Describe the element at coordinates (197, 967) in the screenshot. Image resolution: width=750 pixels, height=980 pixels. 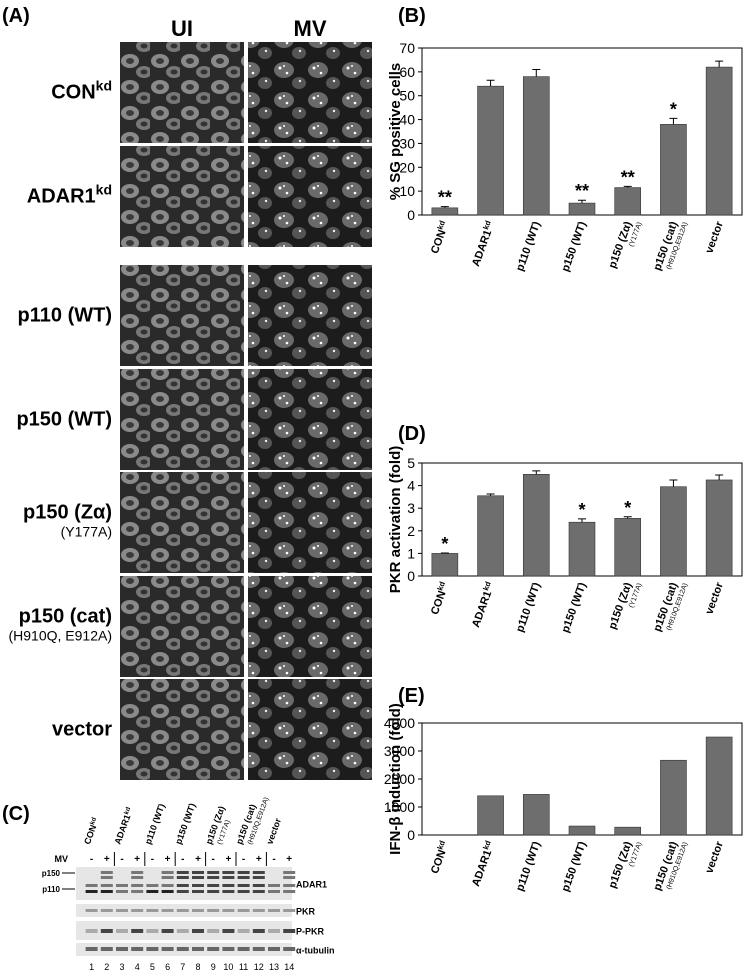
I see `lane-number: 8` at that location.